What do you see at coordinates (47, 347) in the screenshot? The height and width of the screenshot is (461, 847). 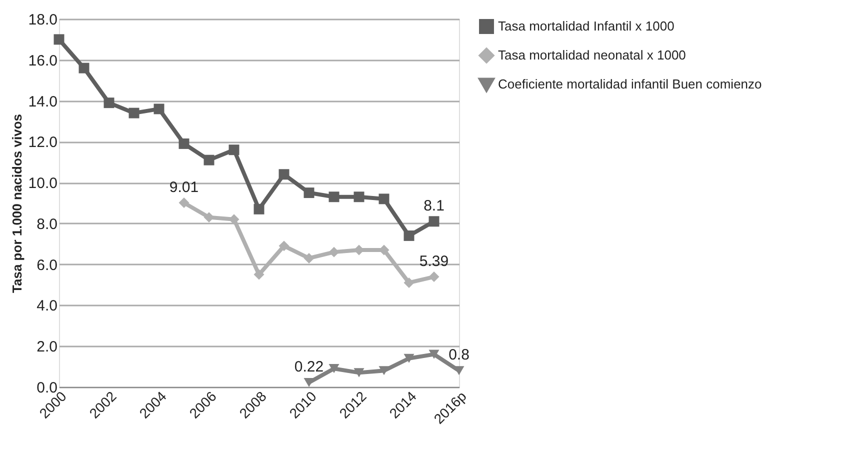 I see `y-tick-label: 2.0` at bounding box center [47, 347].